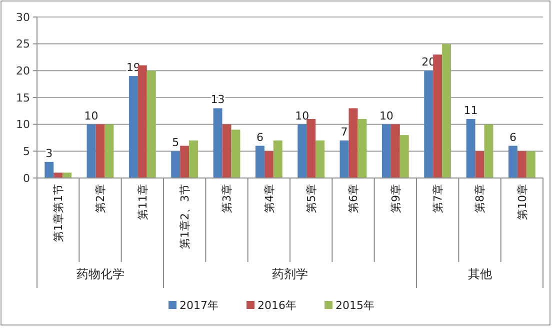 This screenshot has width=559, height=330. What do you see at coordinates (185, 216) in the screenshot?
I see `x-tick-label: 第1章2、3节` at bounding box center [185, 216].